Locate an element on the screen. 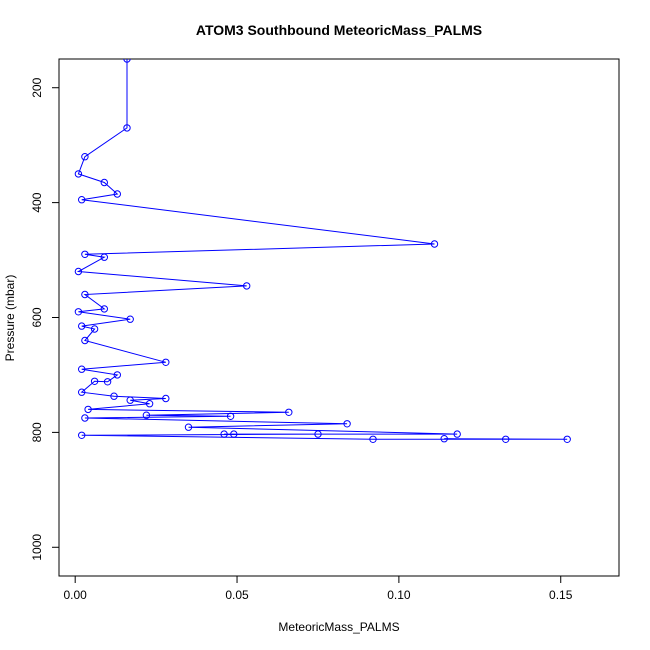 This screenshot has width=650, height=650. y-tick-label: 200 is located at coordinates (37, 87).